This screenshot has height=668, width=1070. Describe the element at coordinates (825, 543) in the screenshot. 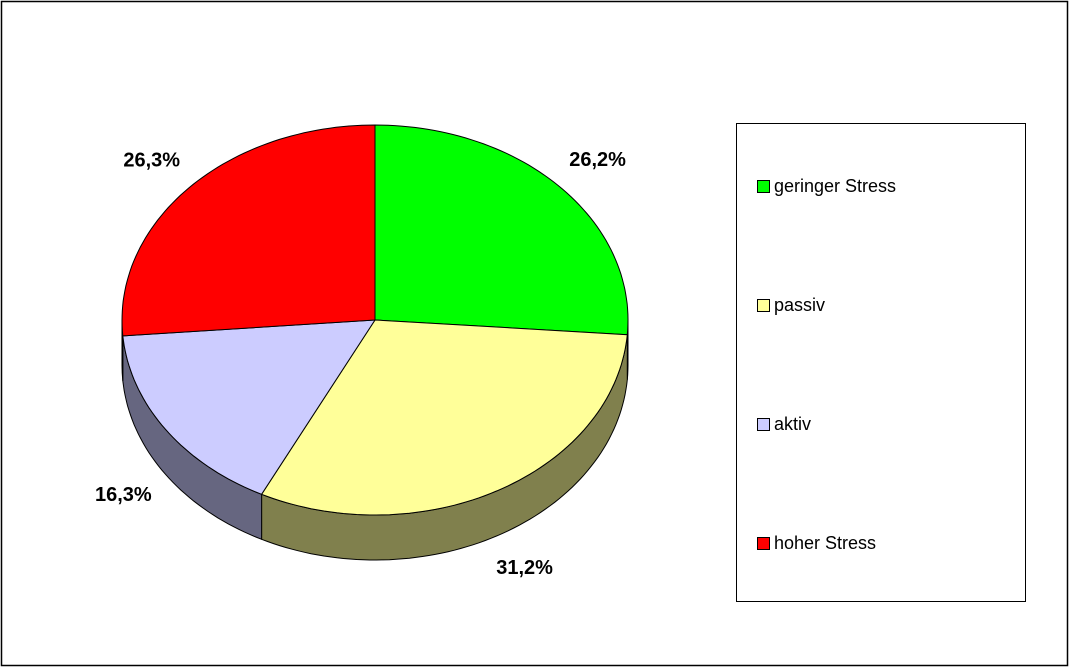

I see `legend-label: hoher Stress` at that location.